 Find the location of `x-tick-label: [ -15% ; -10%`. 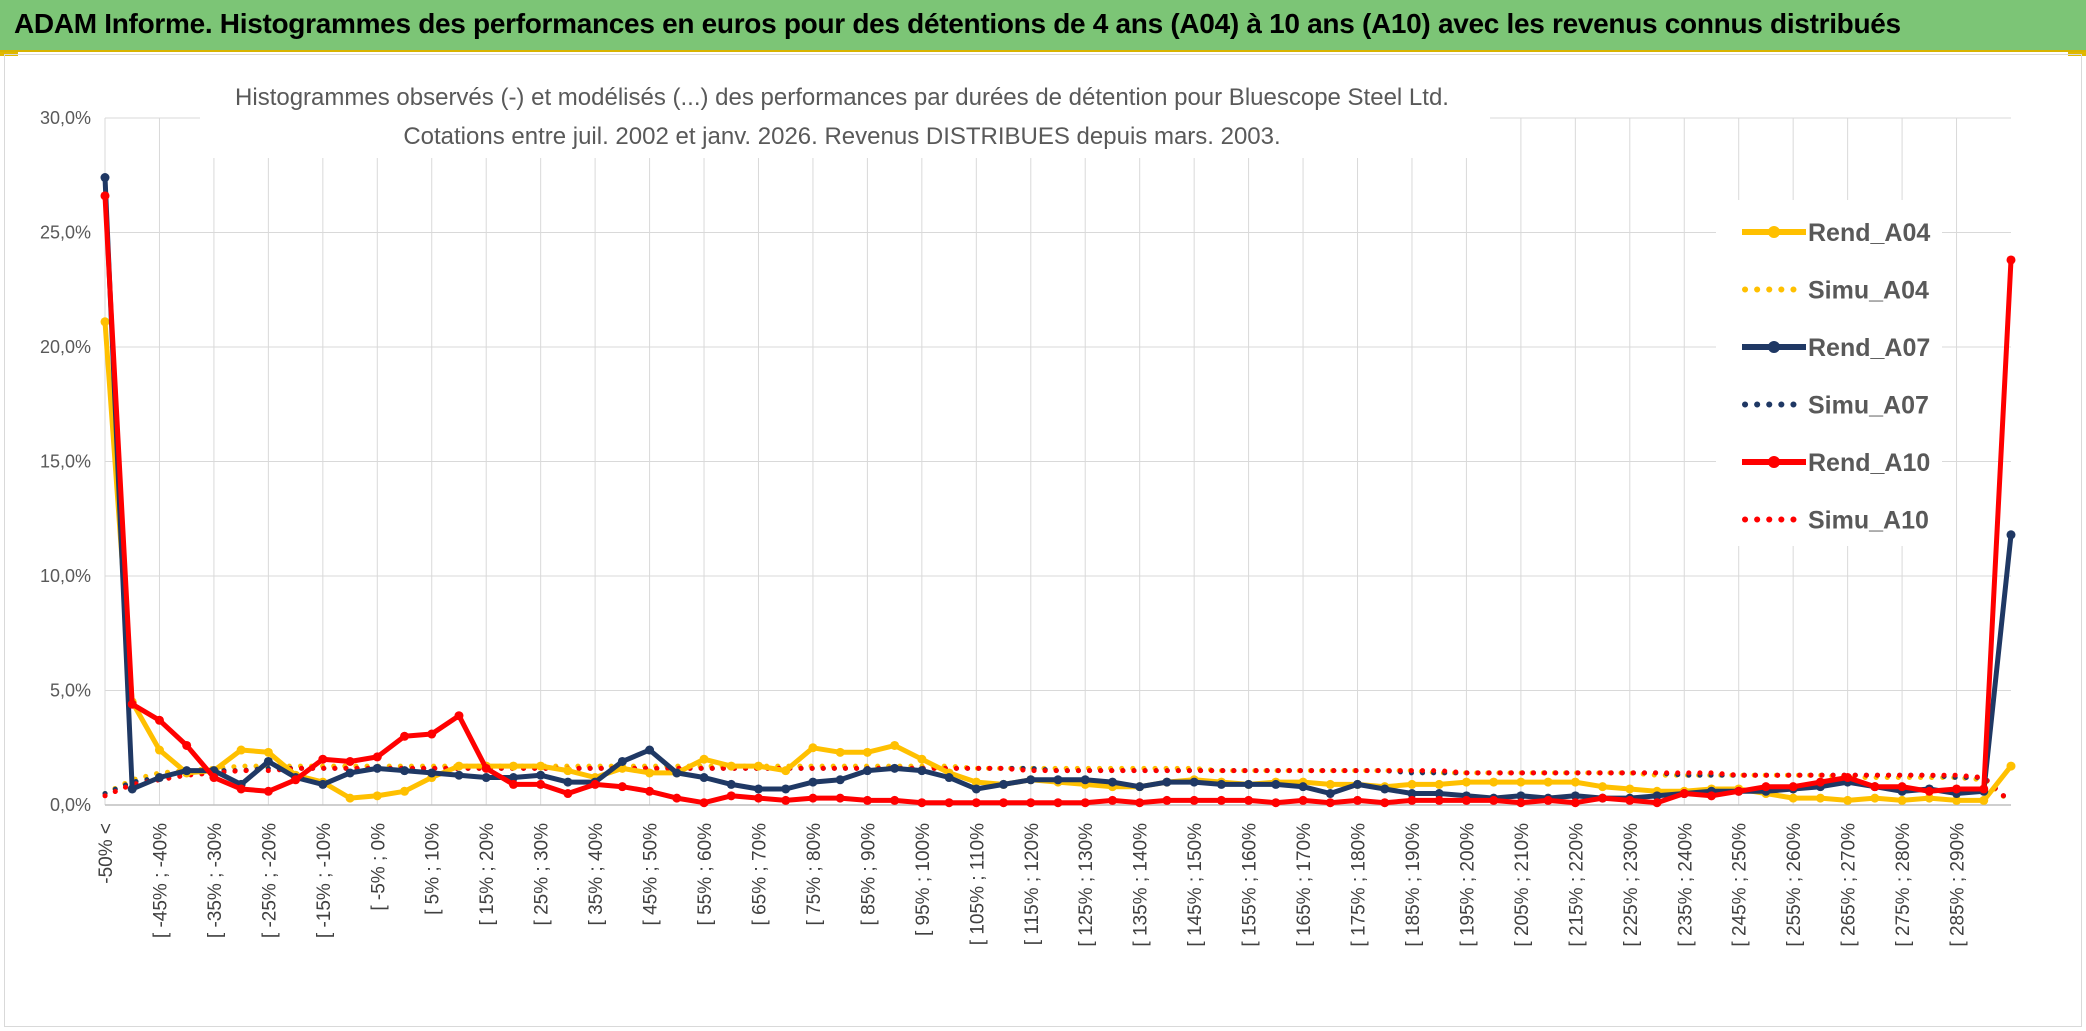

x-tick-label: [ -15% ; -10% is located at coordinates (324, 880).